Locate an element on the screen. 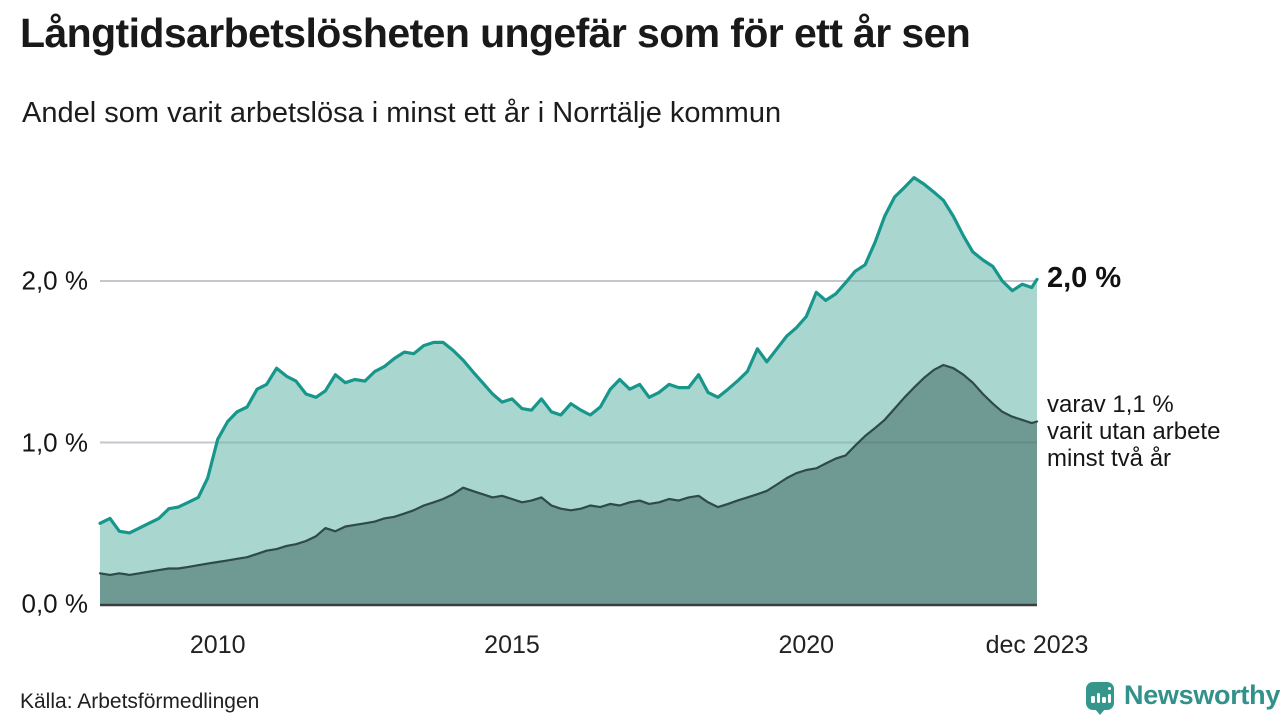 Image resolution: width=1280 pixels, height=720 pixels. newsworthy-logo-text: Newsworthy is located at coordinates (1202, 695).